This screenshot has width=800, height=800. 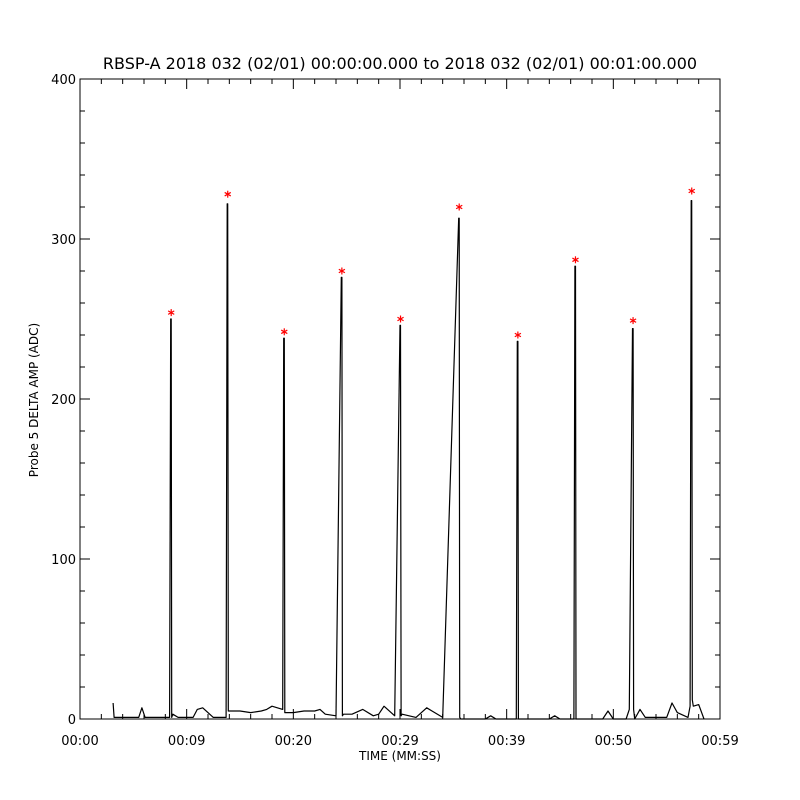 I want to click on y-tick-label: 300, so click(x=63, y=240).